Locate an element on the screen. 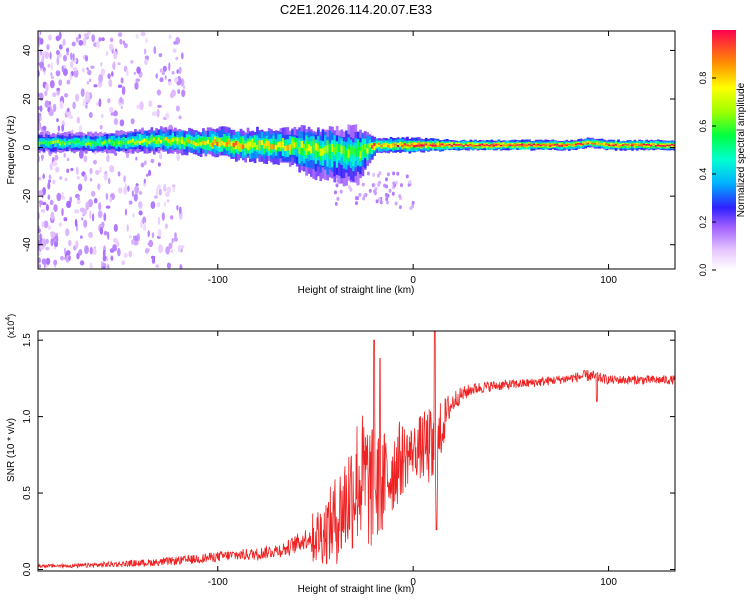 The image size is (750, 600). colorbar-tick-label: 0.4 is located at coordinates (703, 174).